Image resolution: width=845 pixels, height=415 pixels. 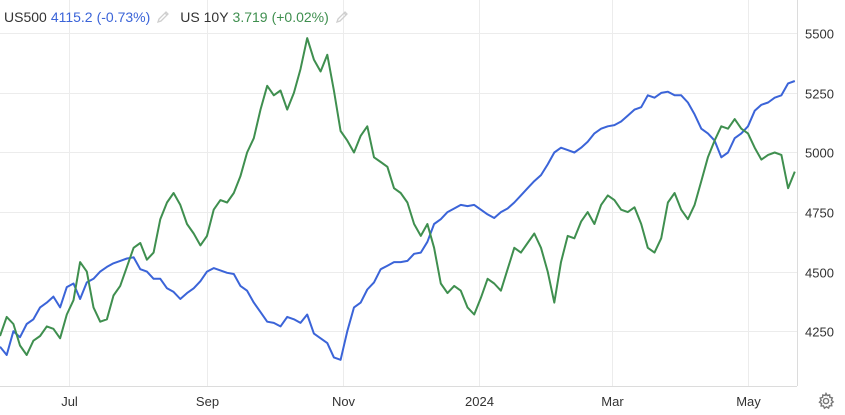 What do you see at coordinates (479, 401) in the screenshot?
I see `x-tick-label: 2024` at bounding box center [479, 401].